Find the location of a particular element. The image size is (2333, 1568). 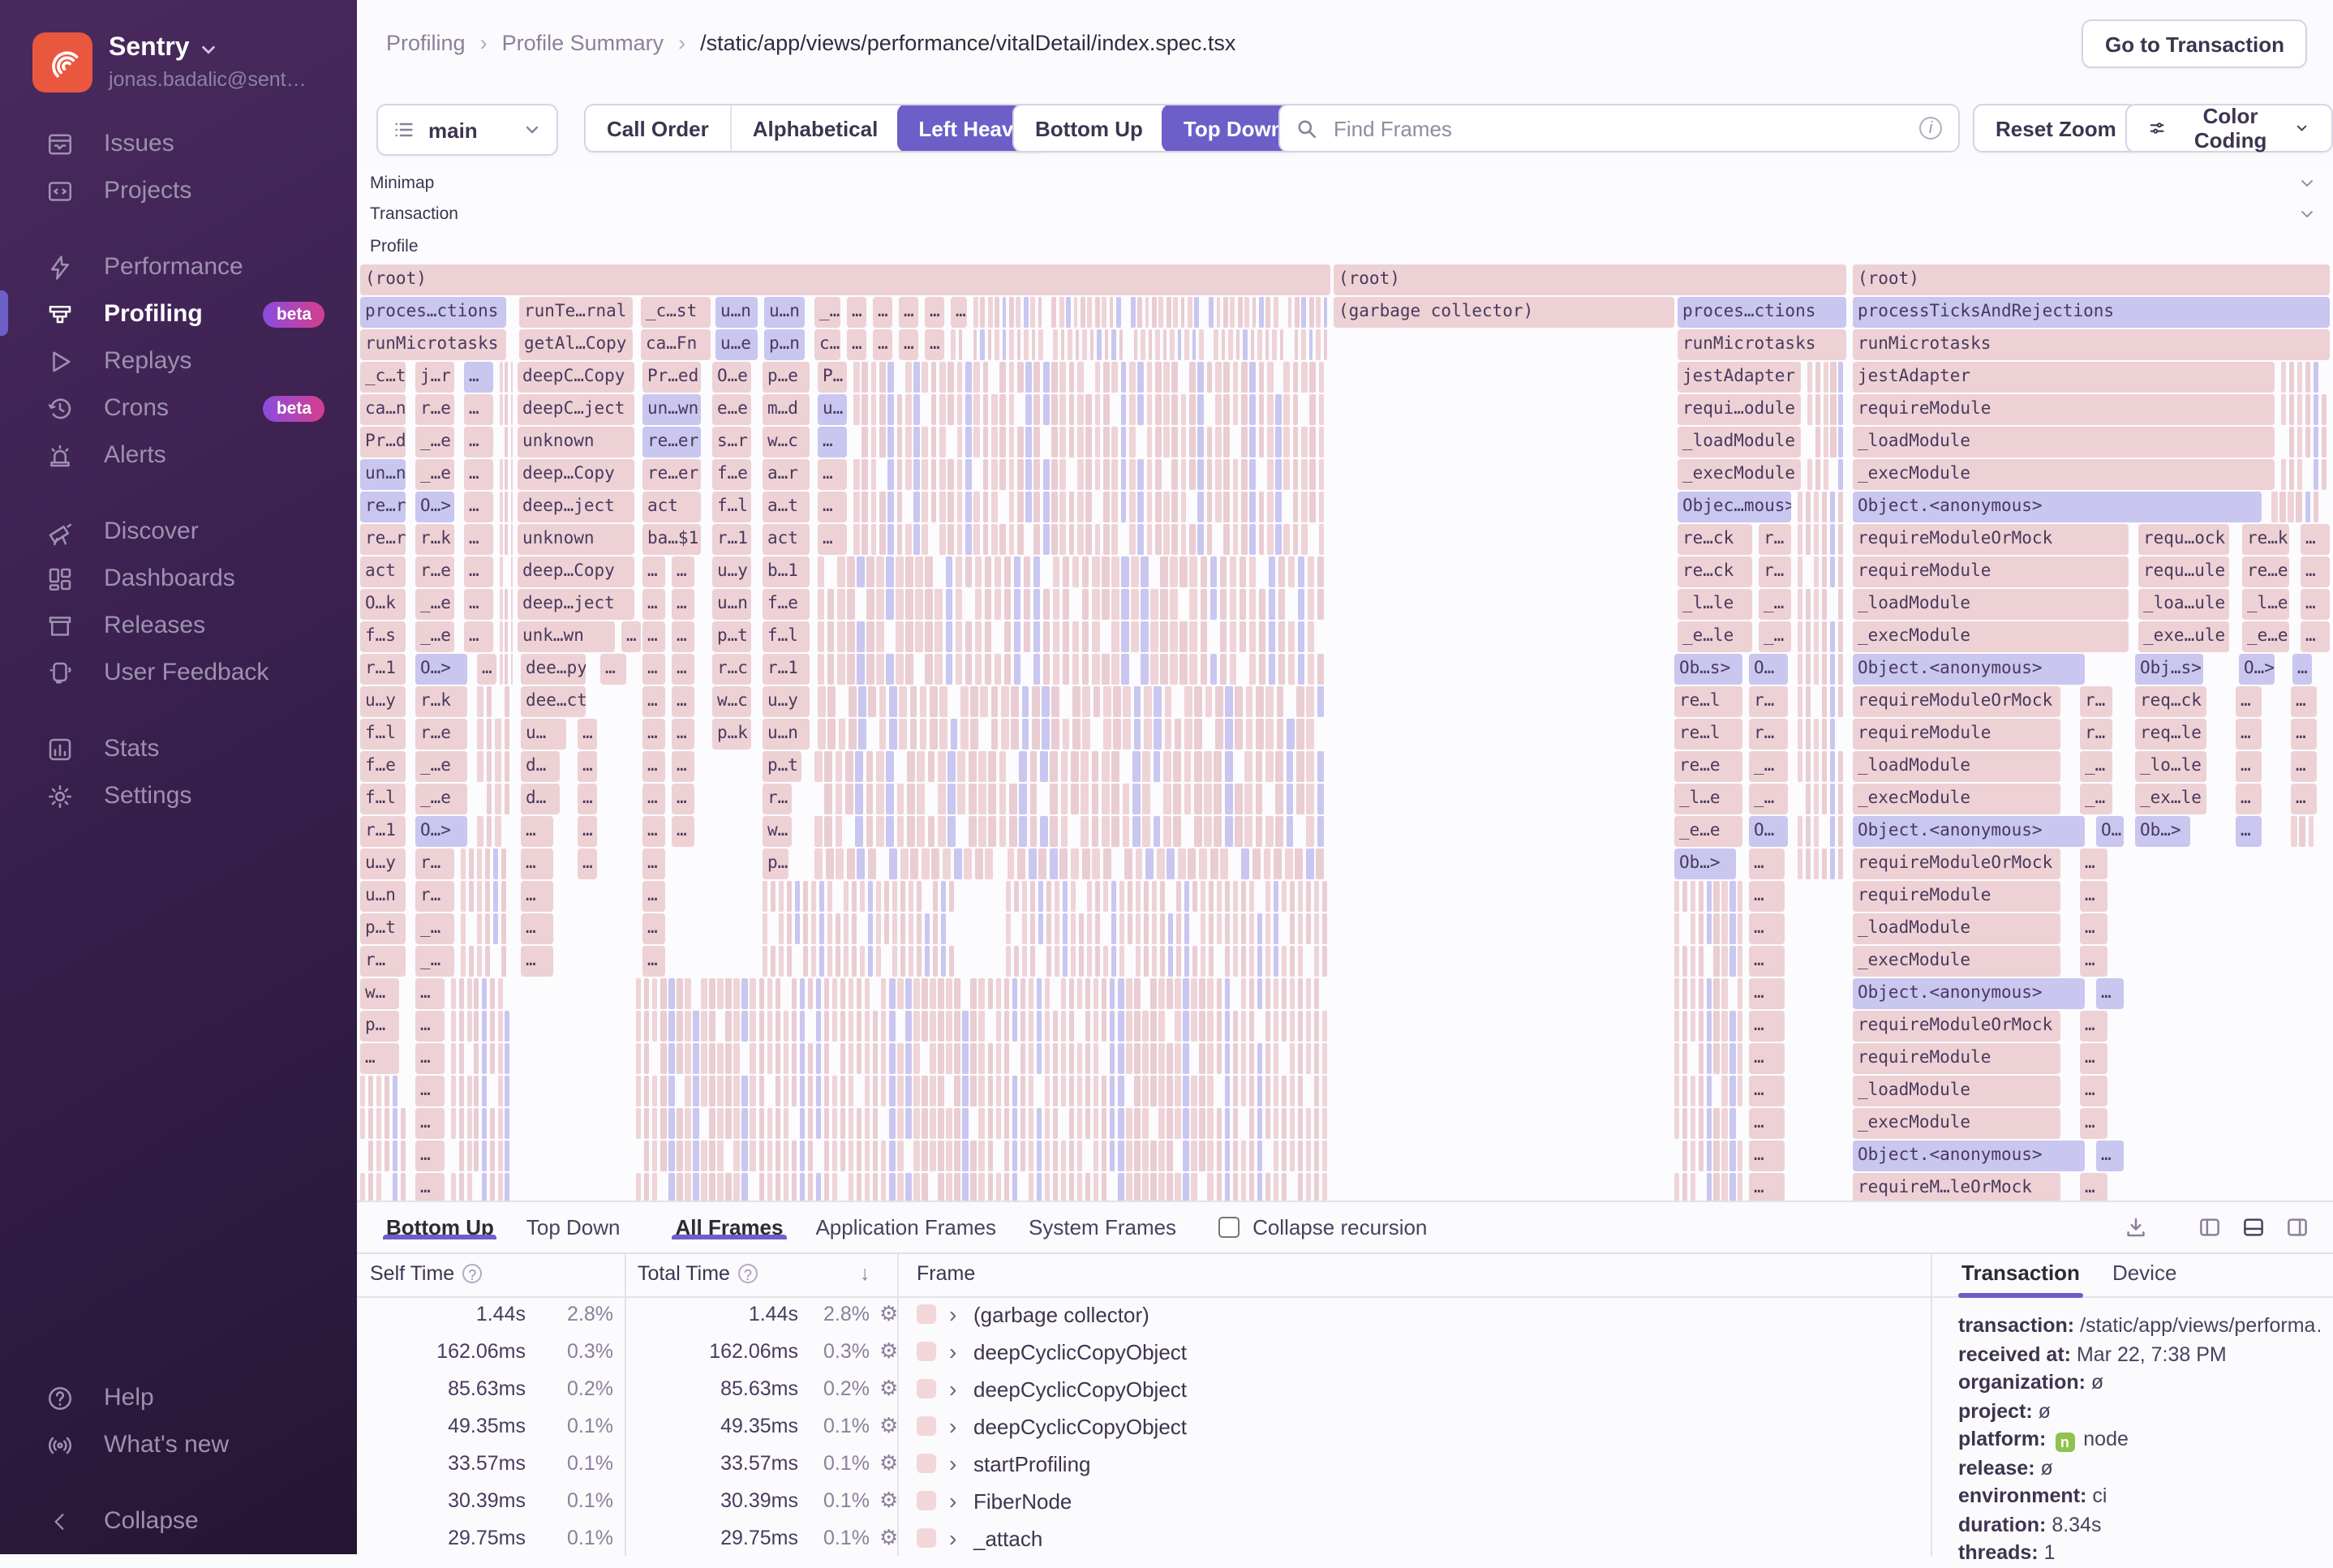

flame-frame: Object.<anonymous> is located at coordinates (1969, 1156).